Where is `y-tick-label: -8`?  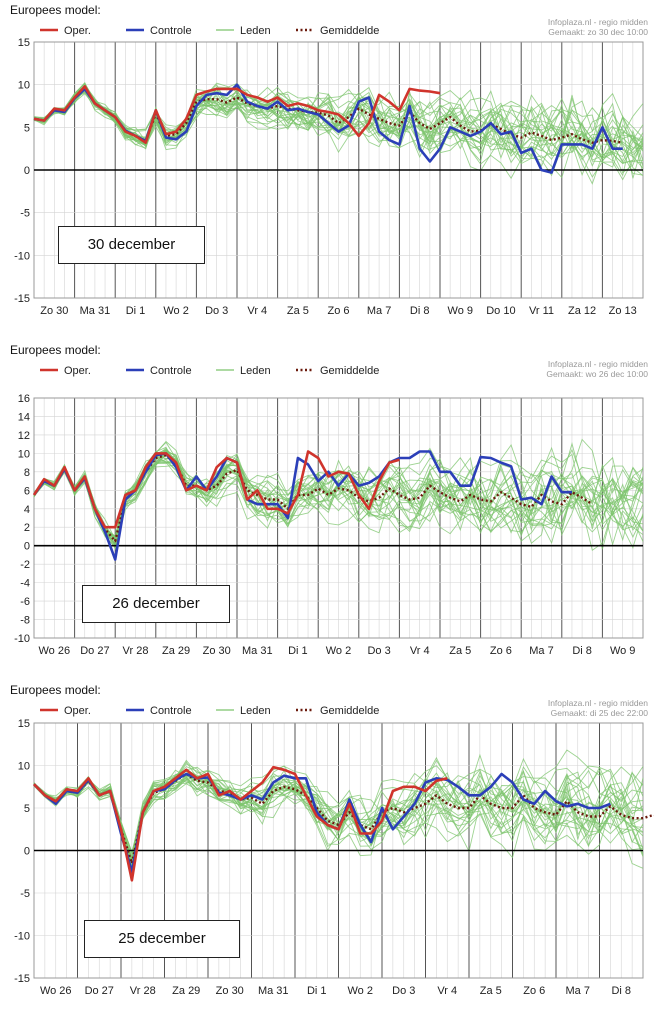 y-tick-label: -8 is located at coordinates (25, 621).